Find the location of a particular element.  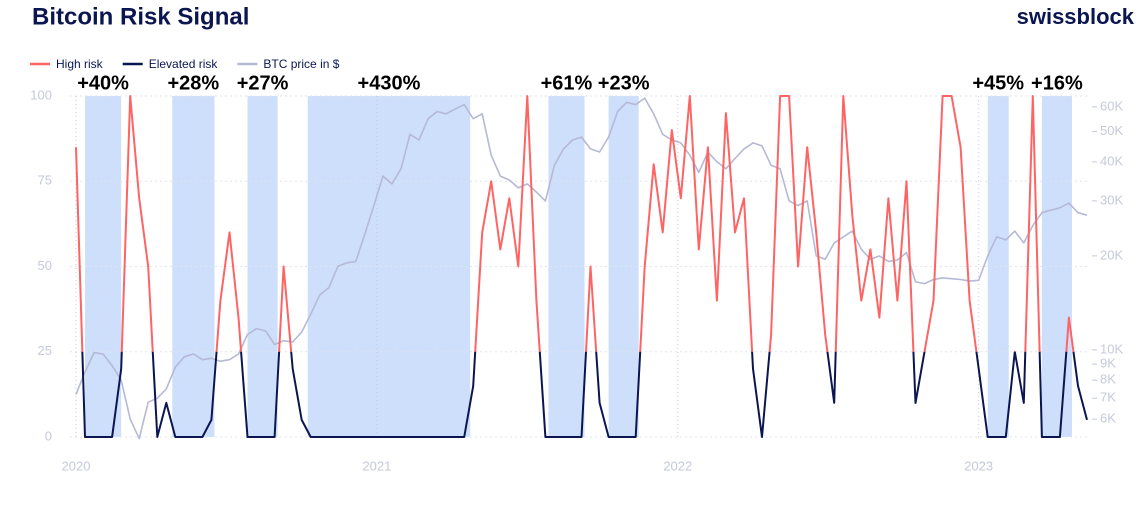

y2-tick-label: 60K is located at coordinates (1111, 105).